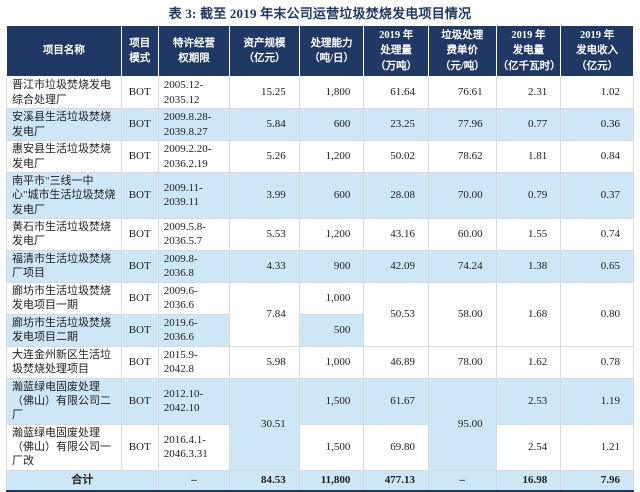 The width and height of the screenshot is (640, 492). What do you see at coordinates (396, 362) in the screenshot?
I see `cell-processed-volume-2019: 46.89` at bounding box center [396, 362].